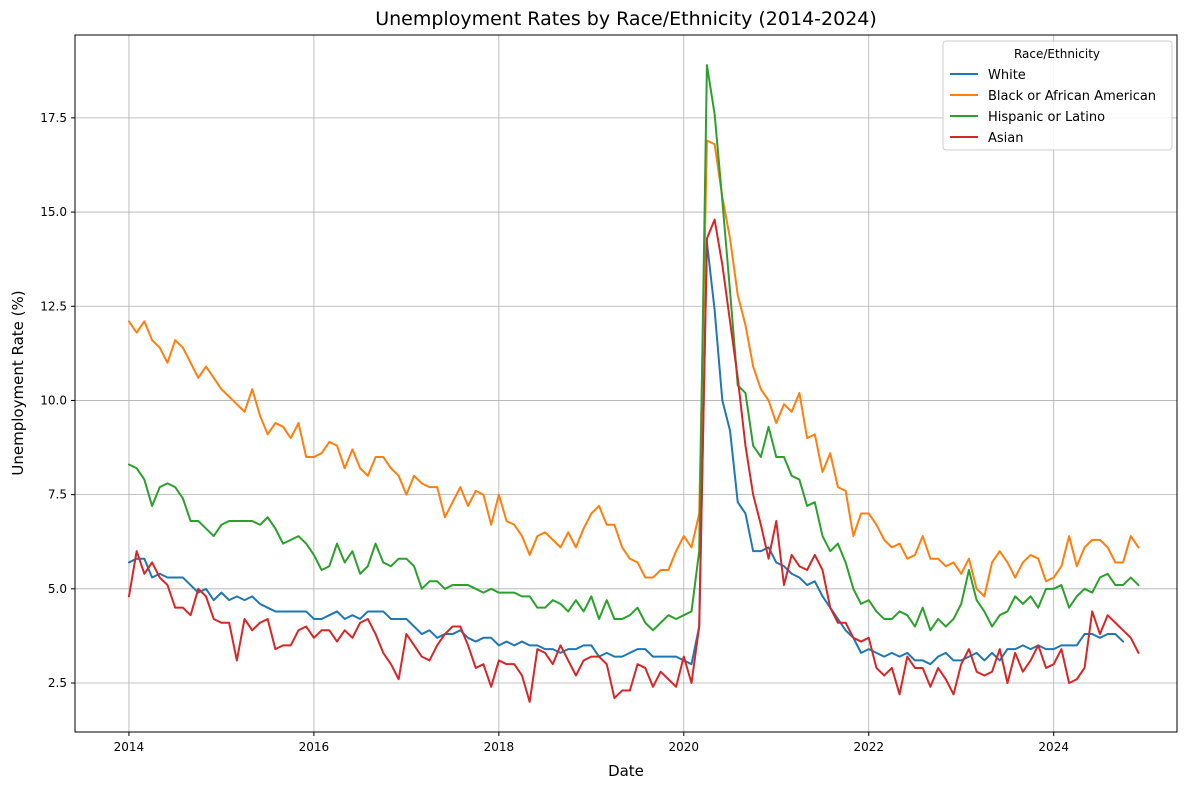 The height and width of the screenshot is (790, 1190). I want to click on legend-label-black-or-african-american: Black or African American, so click(1072, 96).